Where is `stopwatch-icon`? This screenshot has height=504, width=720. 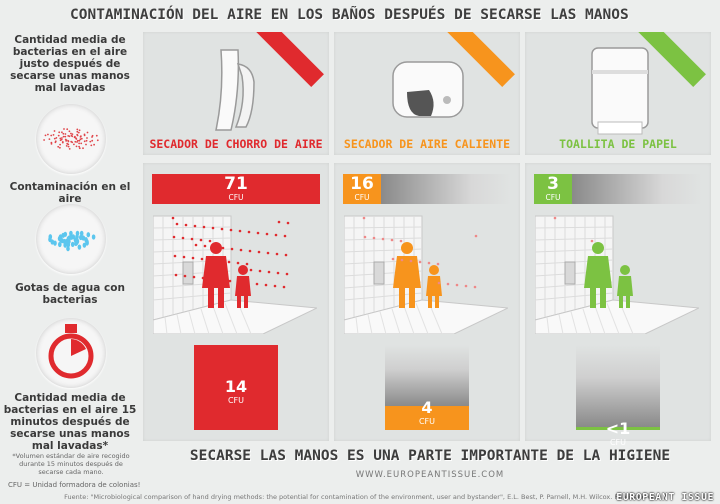
stopwatch-icon is located at coordinates (71, 353).